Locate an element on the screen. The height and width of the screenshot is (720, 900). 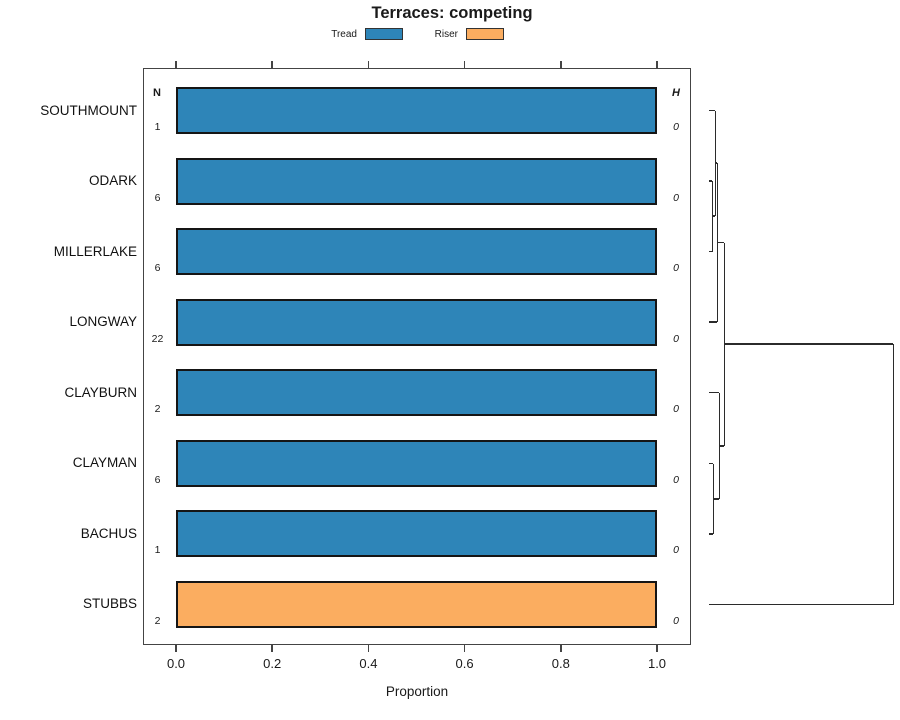
bar-stubbs is located at coordinates (416, 604).